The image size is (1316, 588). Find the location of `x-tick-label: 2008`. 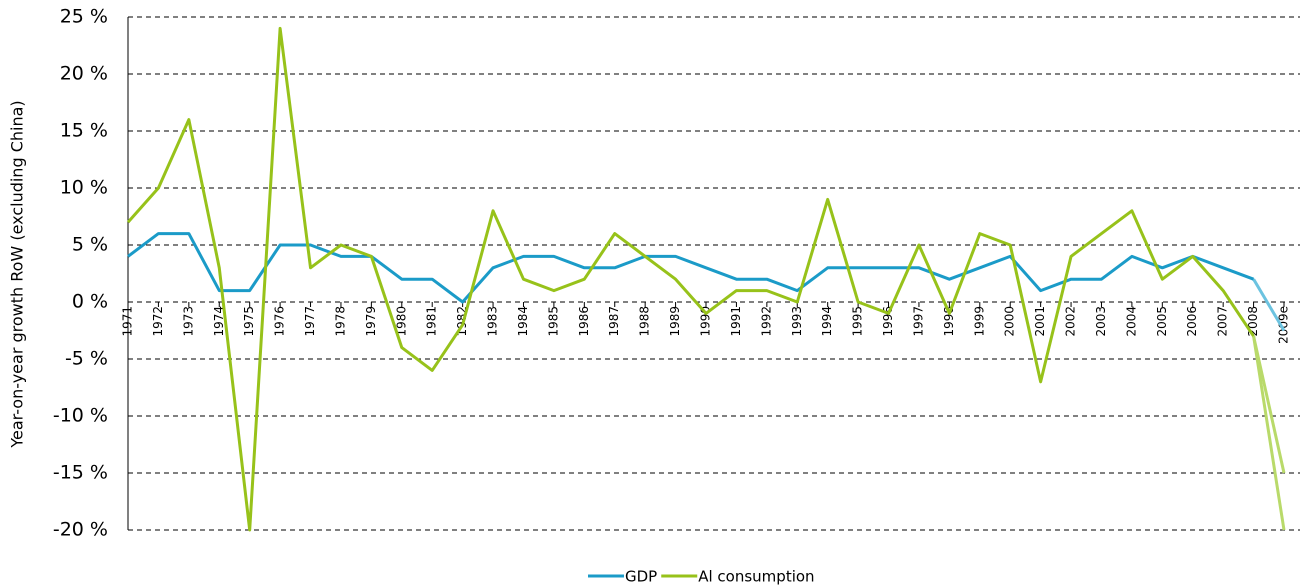

x-tick-label: 2008 is located at coordinates (1253, 321).